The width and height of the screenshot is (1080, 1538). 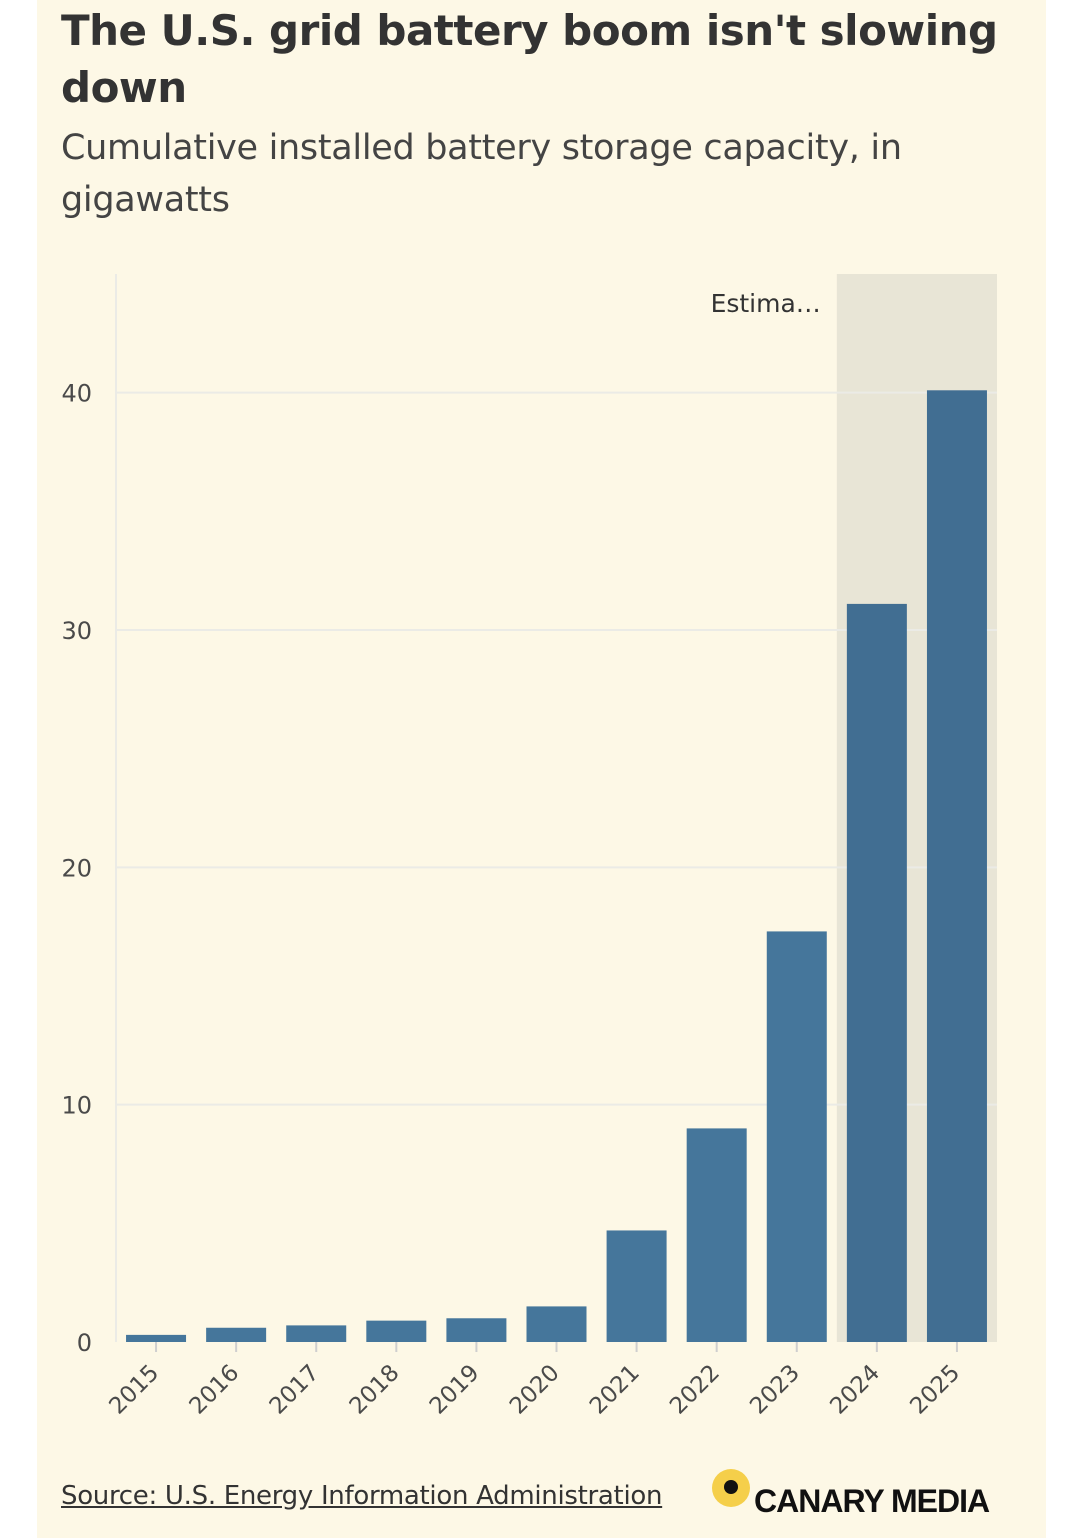 What do you see at coordinates (731, 1488) in the screenshot?
I see `logo-dot-icon` at bounding box center [731, 1488].